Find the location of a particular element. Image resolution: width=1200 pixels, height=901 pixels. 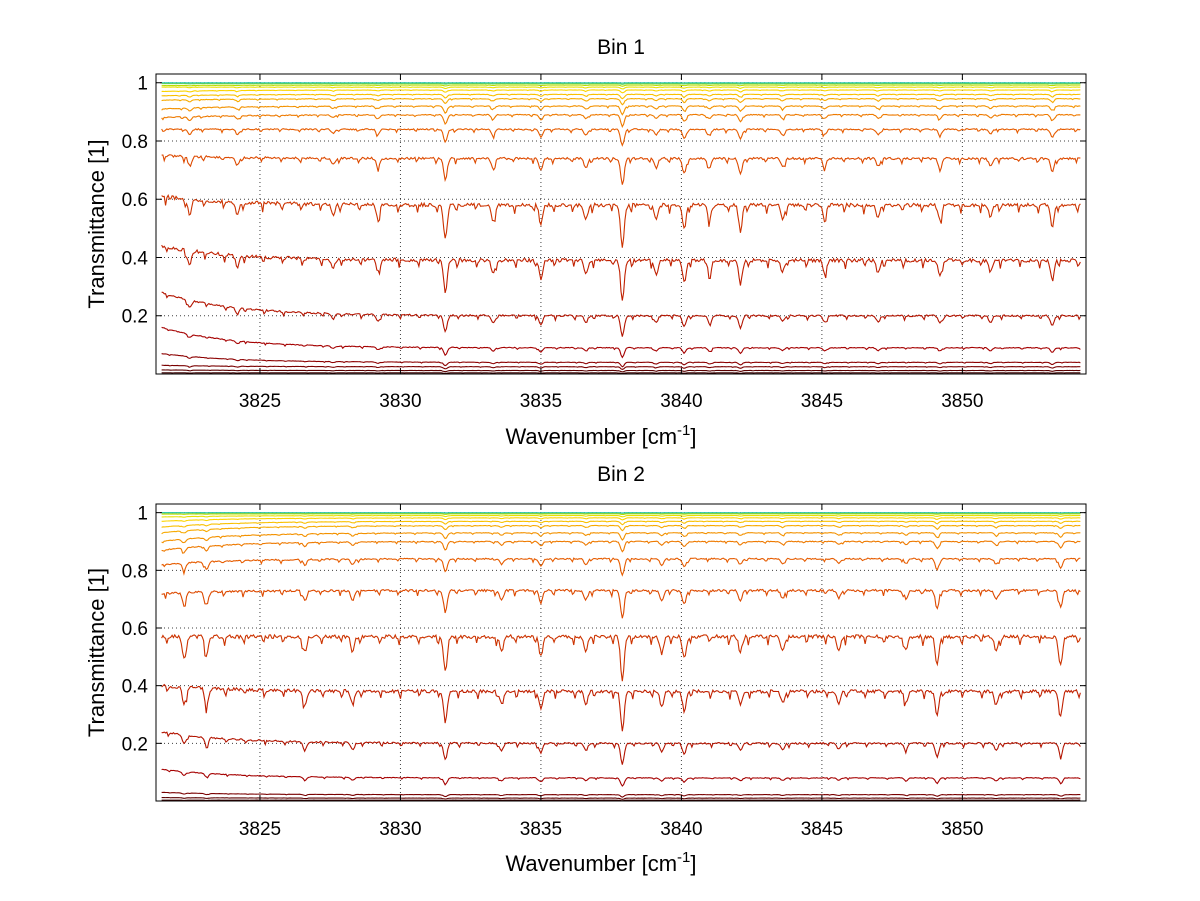

chart-title: Bin 2 is located at coordinates (621, 474).